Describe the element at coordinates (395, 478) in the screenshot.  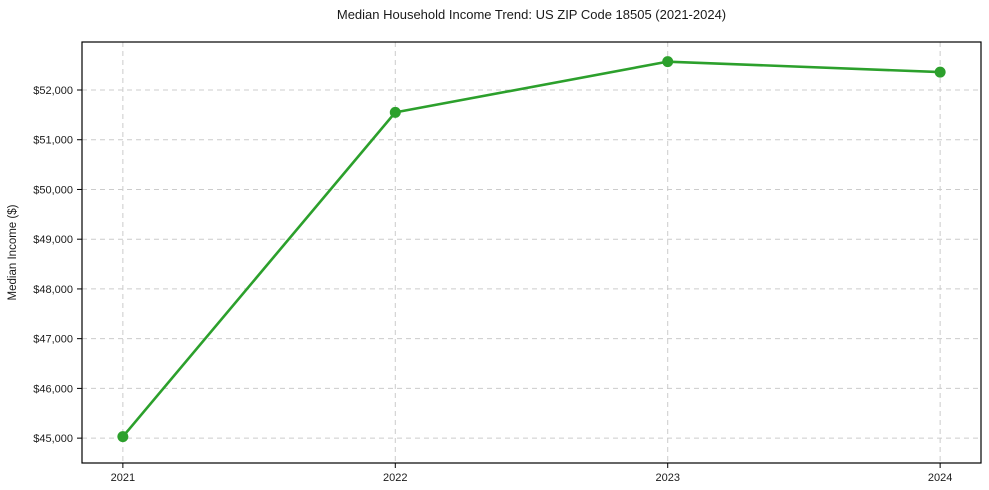
I see `x-tick-label: 2022` at that location.